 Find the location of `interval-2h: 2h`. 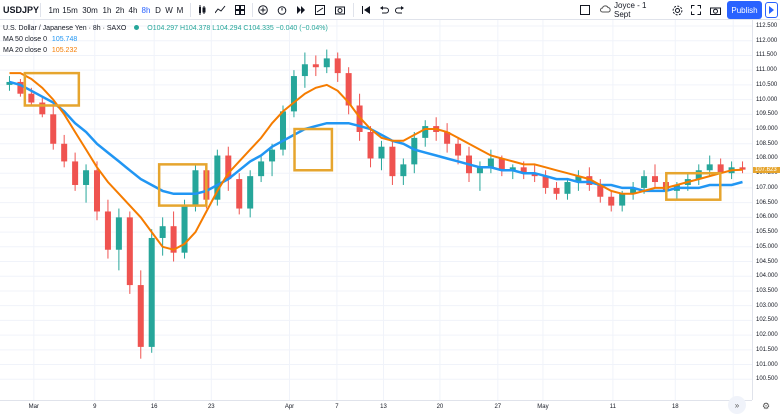

interval-2h: 2h is located at coordinates (120, 10).